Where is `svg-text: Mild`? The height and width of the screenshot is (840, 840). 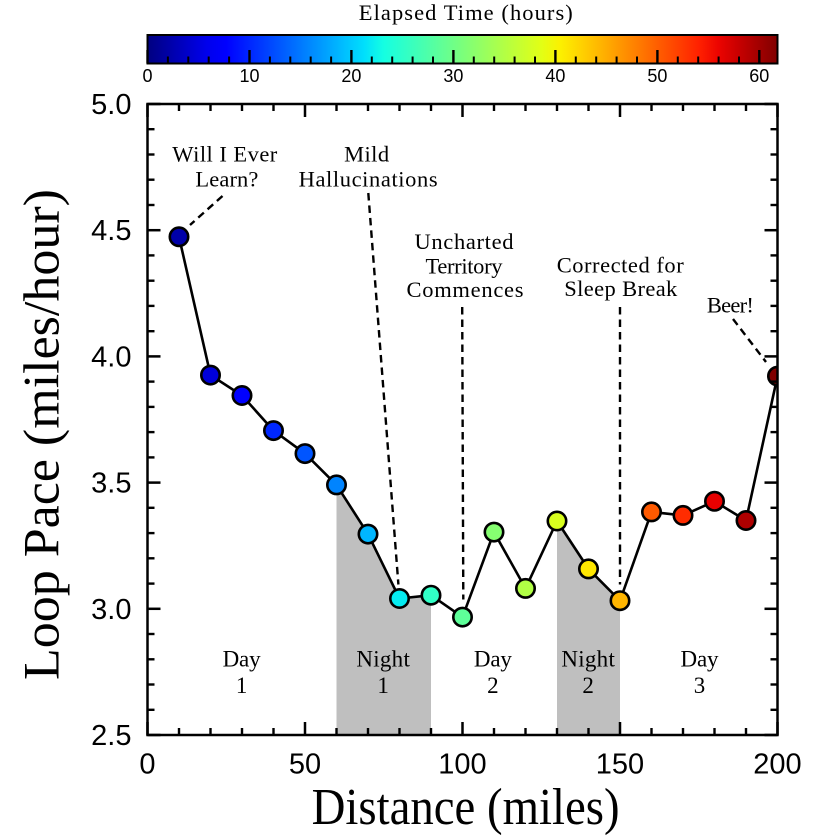 svg-text: Mild is located at coordinates (366, 154).